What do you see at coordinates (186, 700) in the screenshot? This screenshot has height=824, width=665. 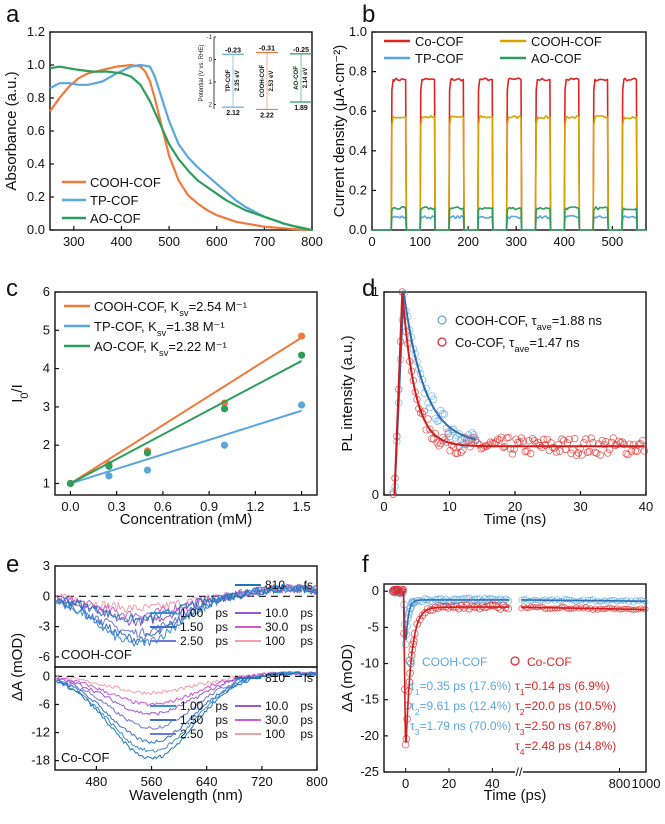 I see `spectrum-2.50ps` at bounding box center [186, 700].